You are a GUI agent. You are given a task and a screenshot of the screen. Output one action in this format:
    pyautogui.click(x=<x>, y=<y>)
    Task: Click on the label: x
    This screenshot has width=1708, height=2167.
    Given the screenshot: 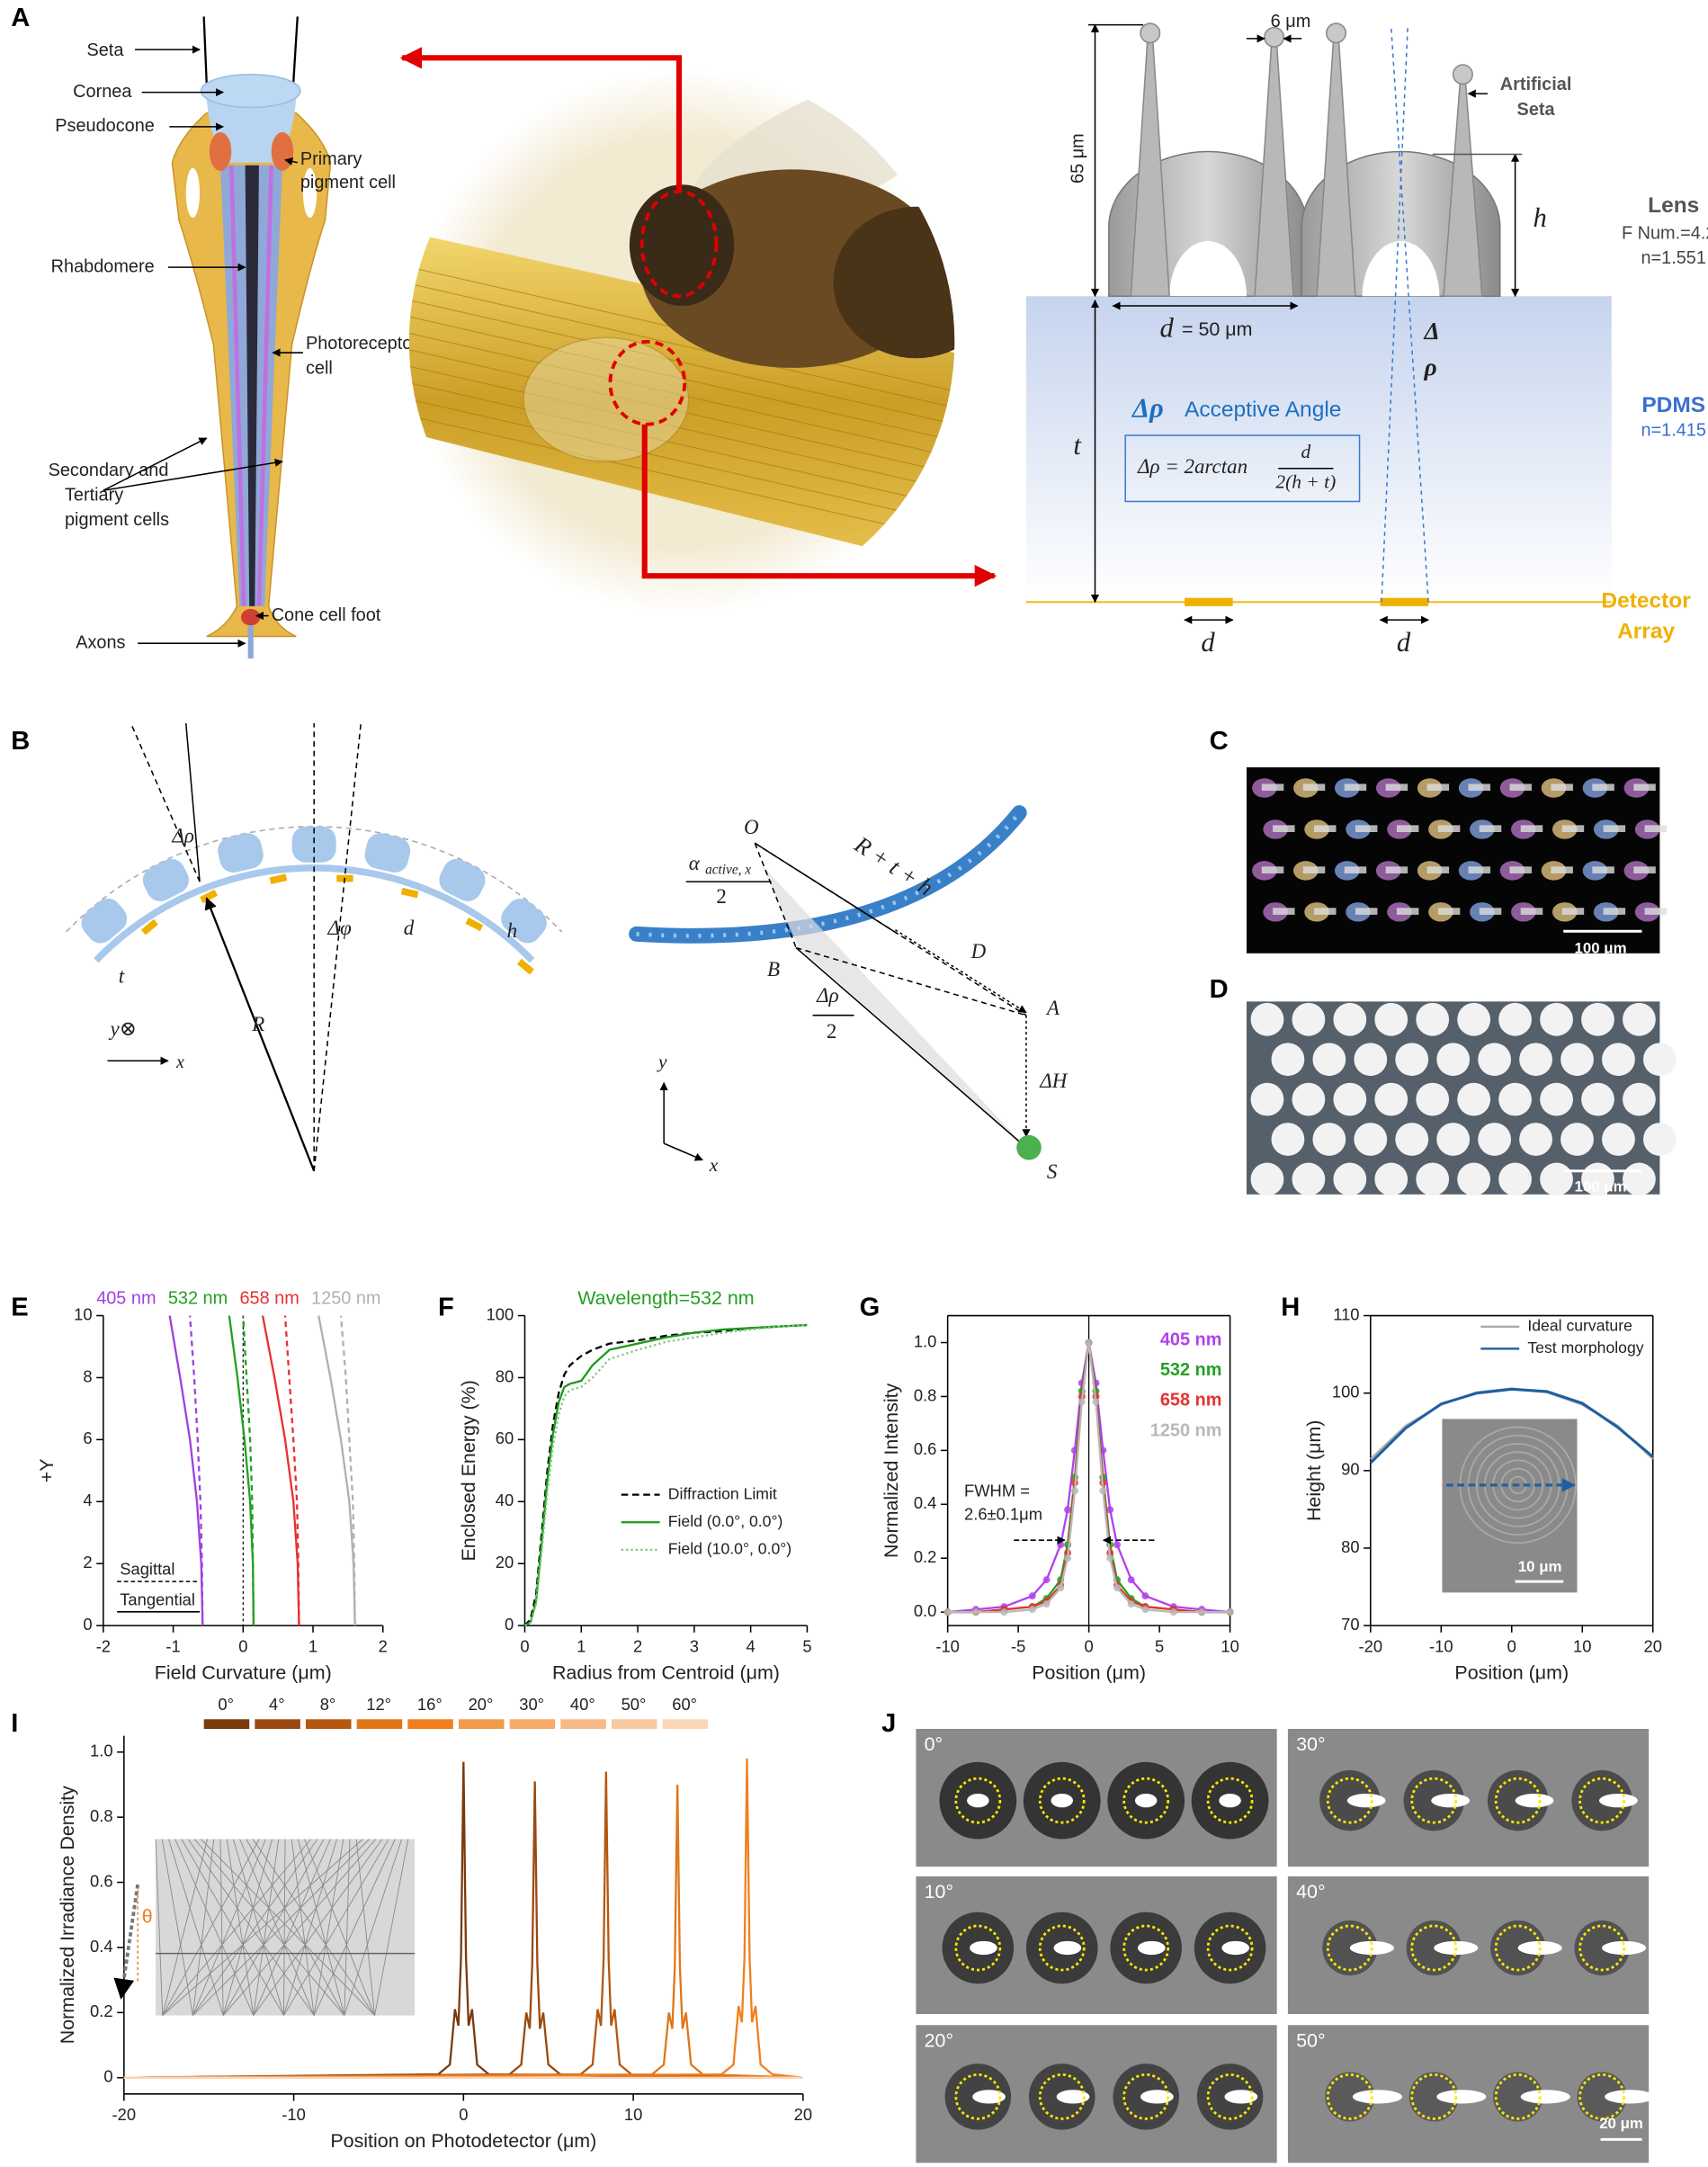 What is the action you would take?
    pyautogui.click(x=714, y=1165)
    